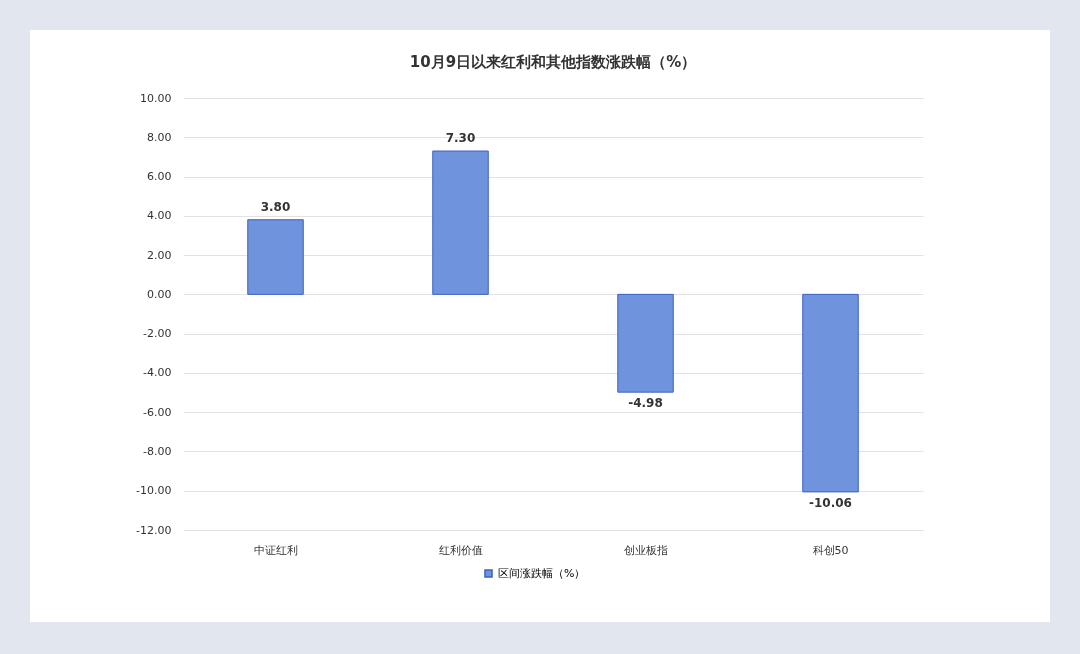  I want to click on y-tick-label: -10.00, so click(154, 491).